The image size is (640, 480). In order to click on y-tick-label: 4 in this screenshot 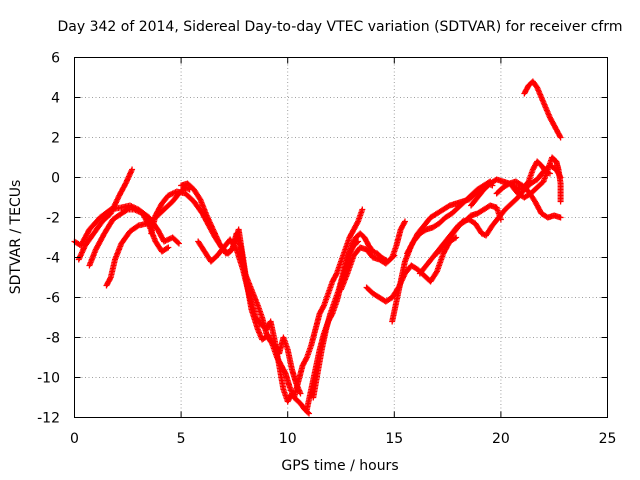, I will do `click(55, 99)`.